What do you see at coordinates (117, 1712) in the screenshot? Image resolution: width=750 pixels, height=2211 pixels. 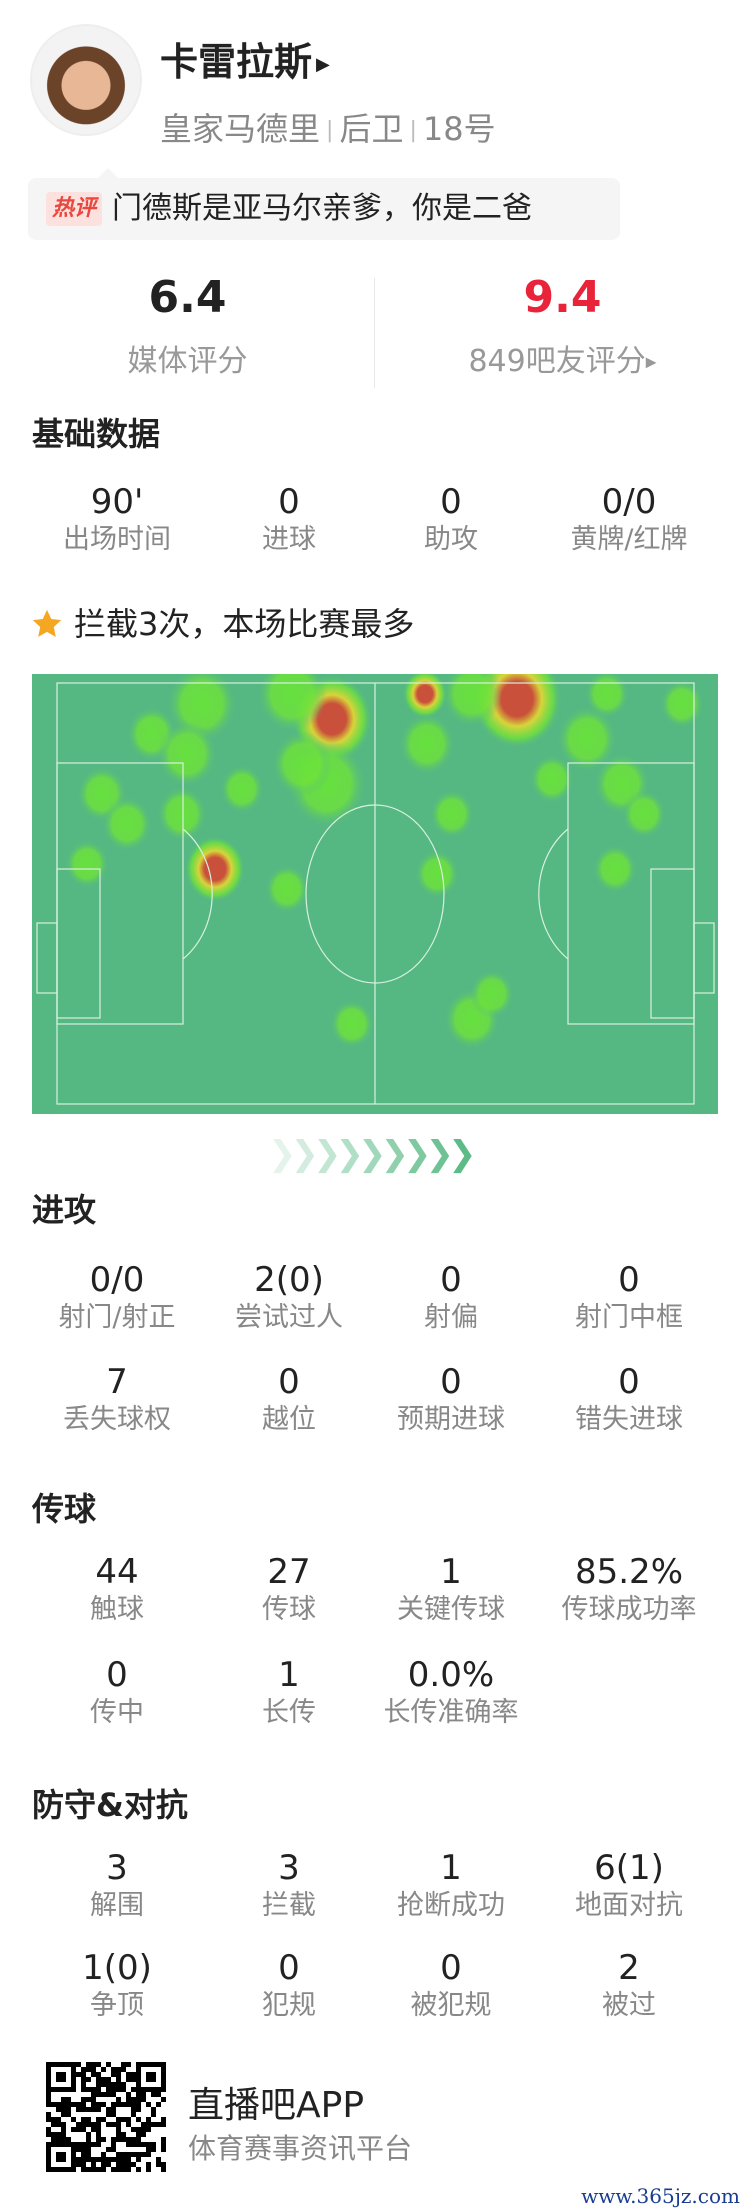 I see `stat-label: 传中` at bounding box center [117, 1712].